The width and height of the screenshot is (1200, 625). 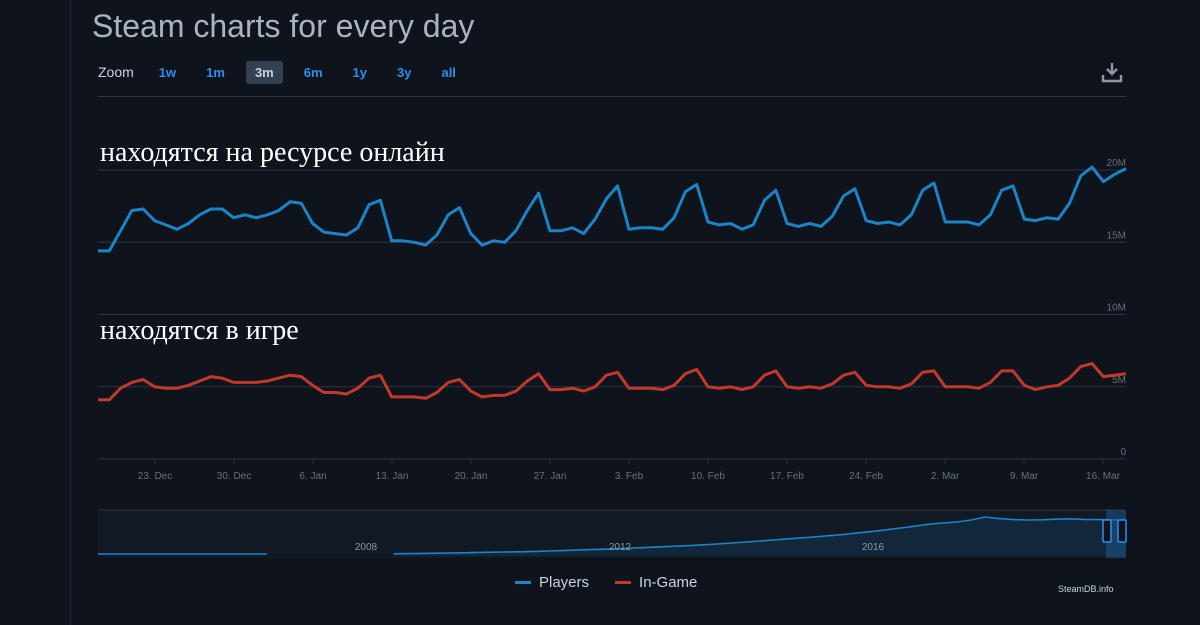 I want to click on zoom-6m-button: 6m, so click(x=313, y=72).